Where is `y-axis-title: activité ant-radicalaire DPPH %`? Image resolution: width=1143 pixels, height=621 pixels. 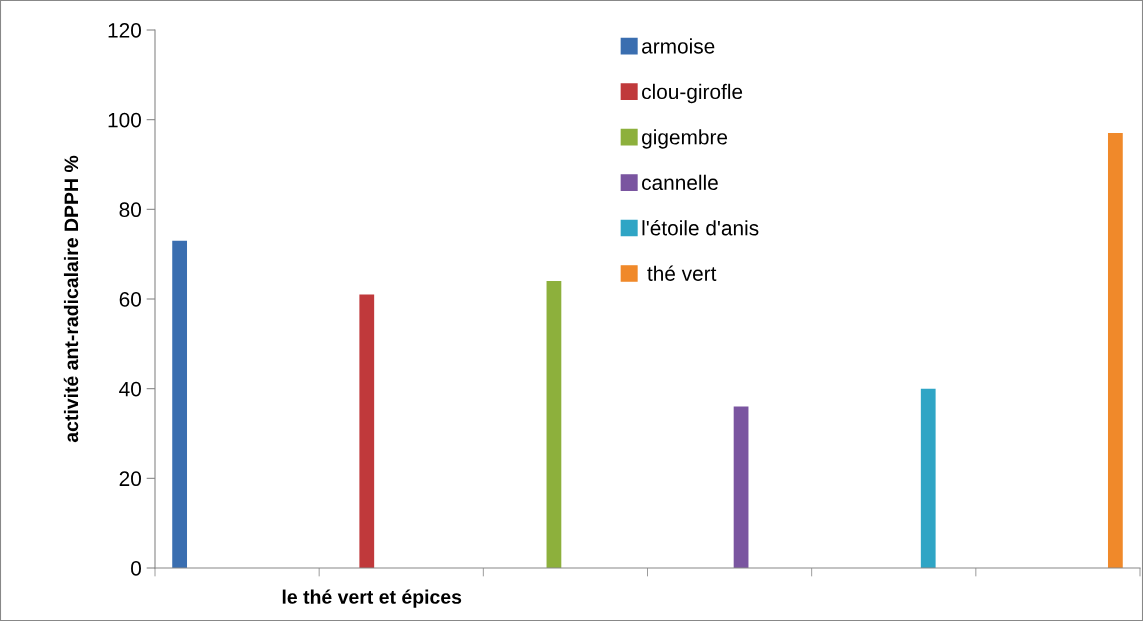 y-axis-title: activité ant-radicalaire DPPH % is located at coordinates (71, 299).